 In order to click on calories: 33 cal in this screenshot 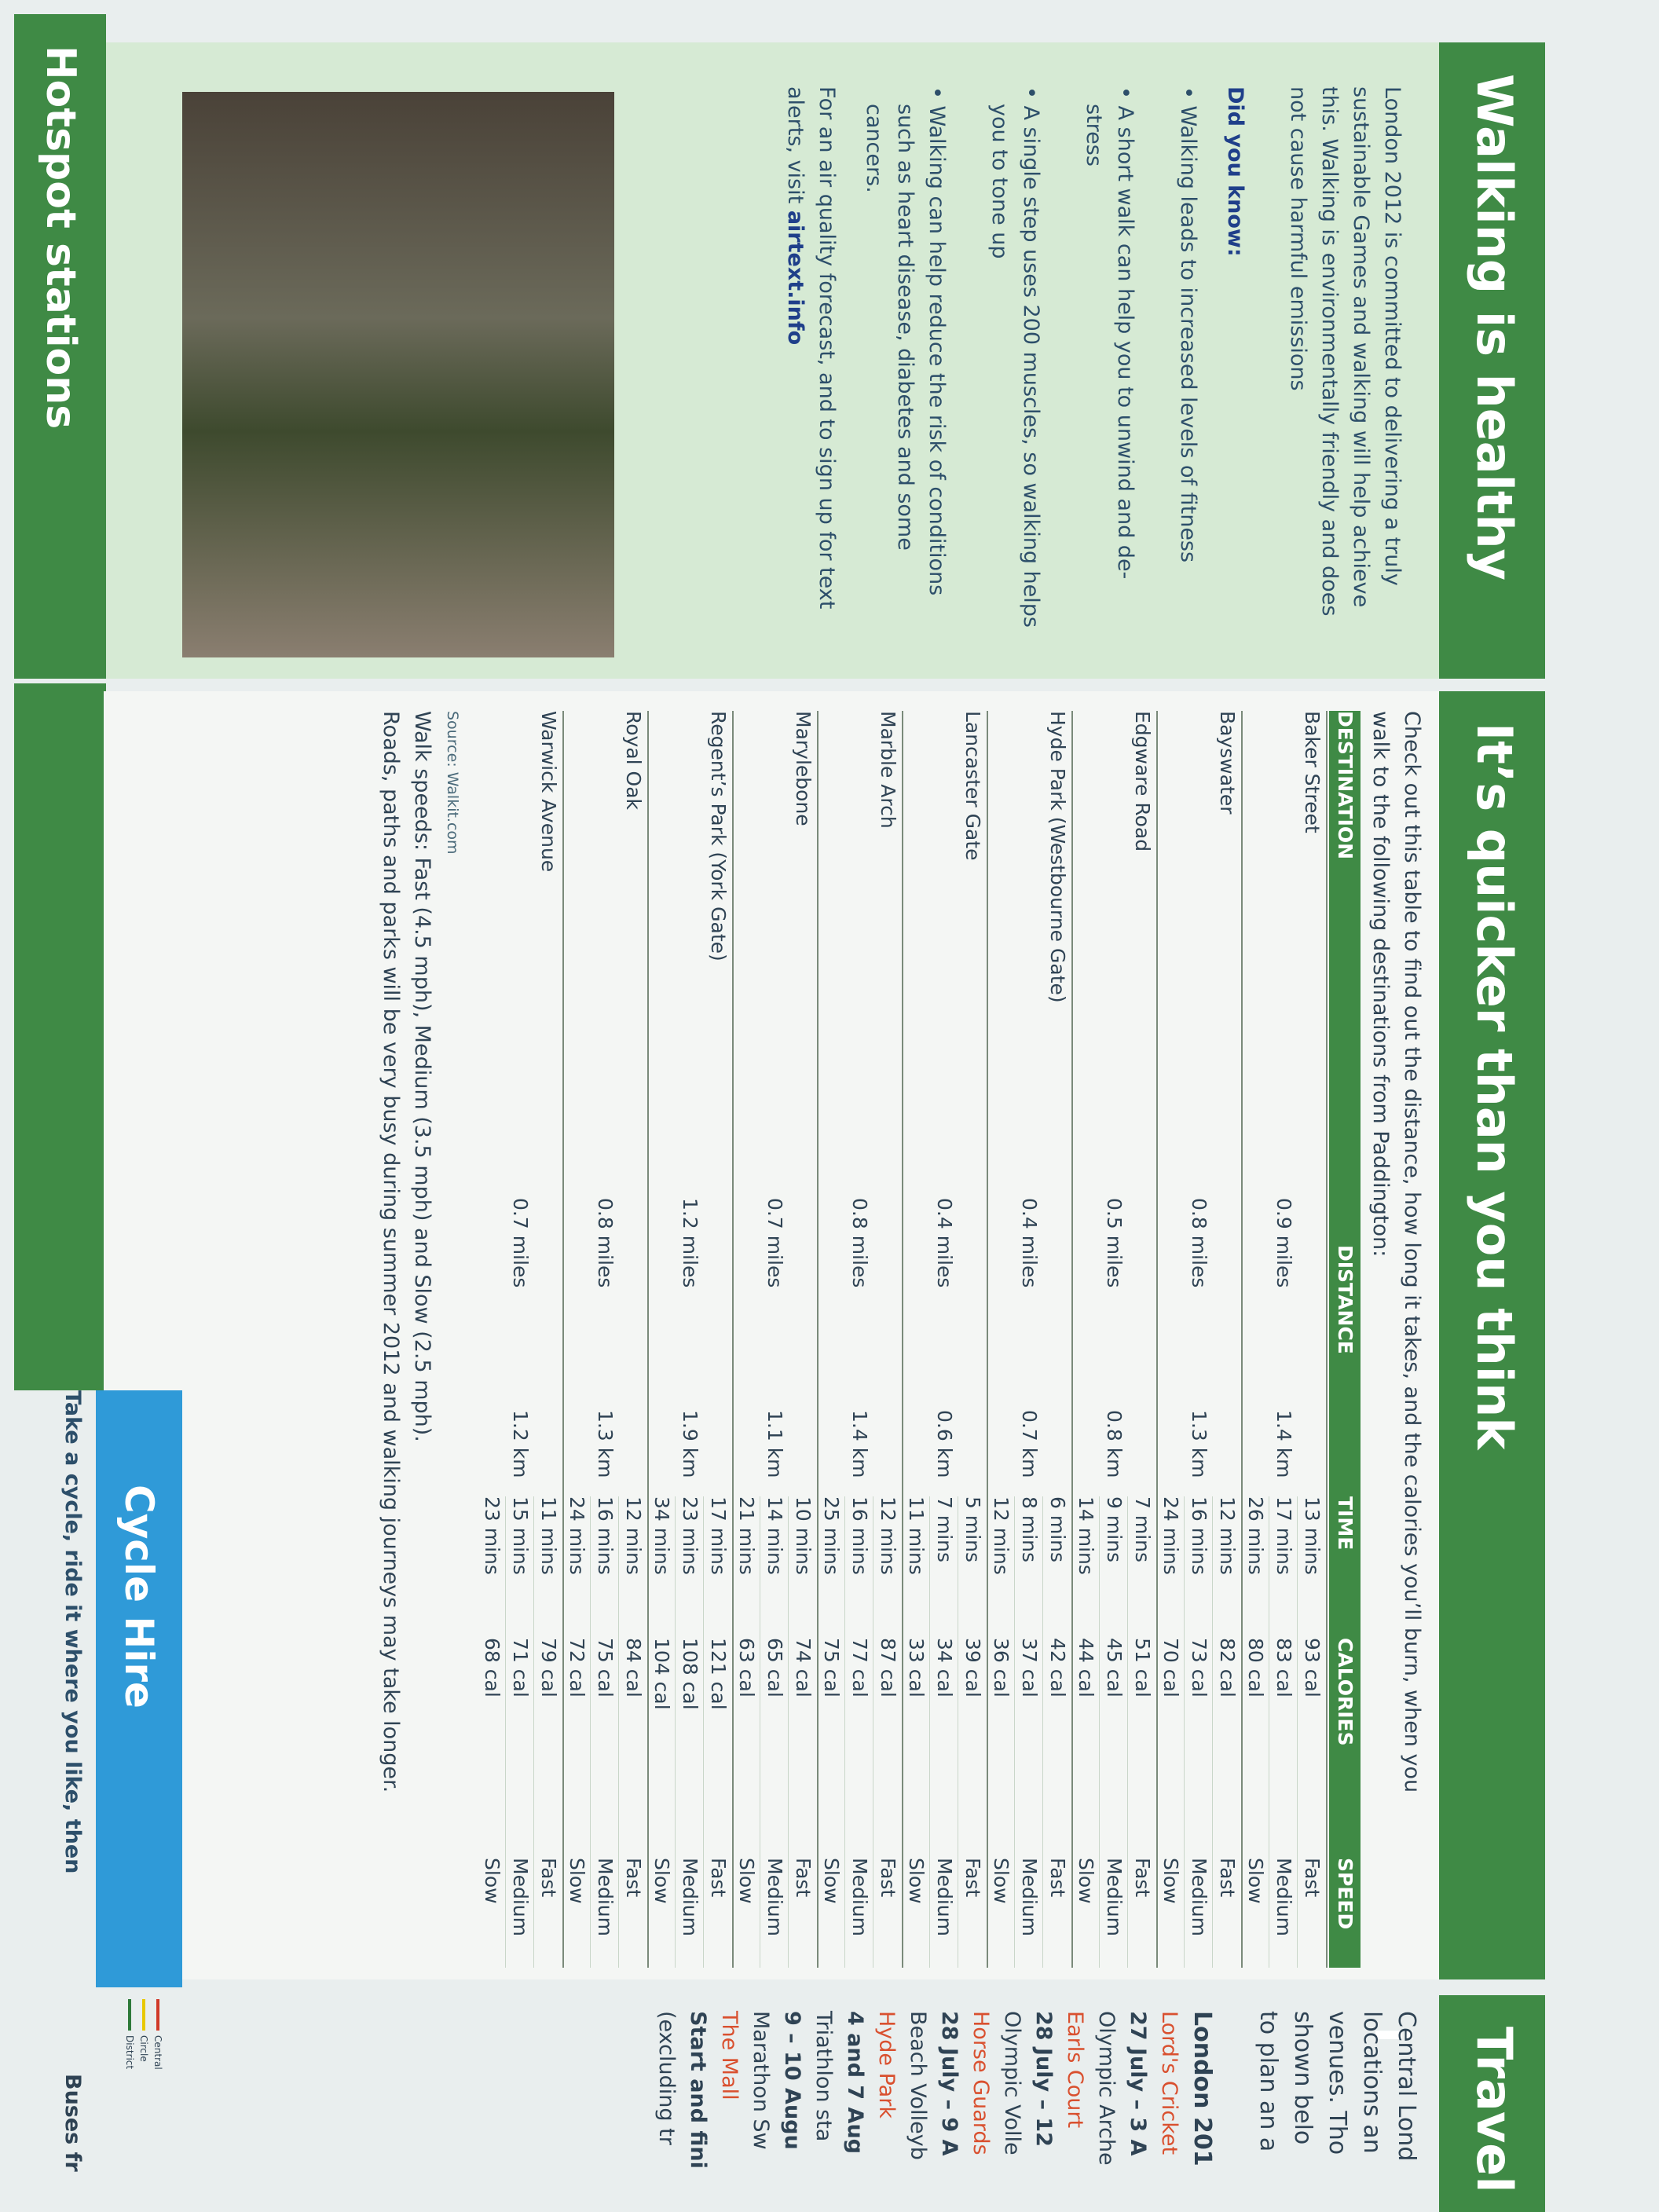, I will do `click(916, 1667)`.